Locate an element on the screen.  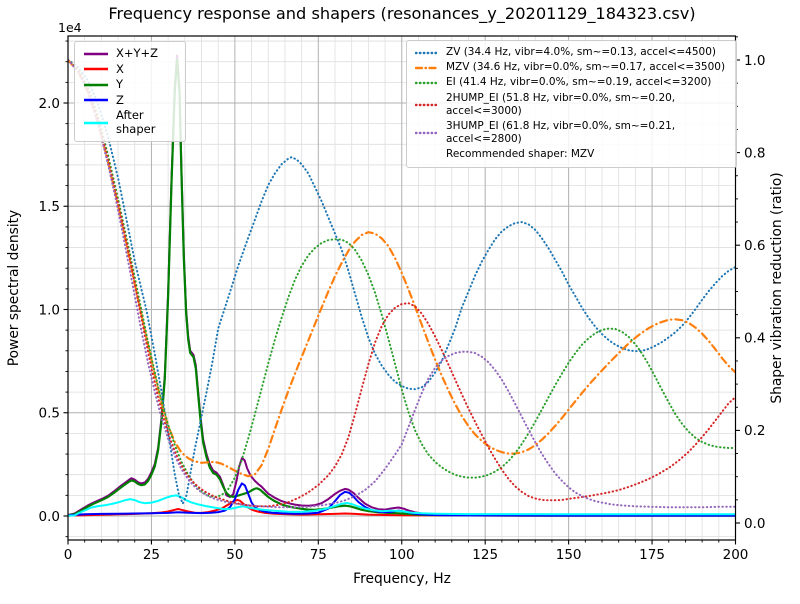
x-tick-label: 75 is located at coordinates (318, 555).